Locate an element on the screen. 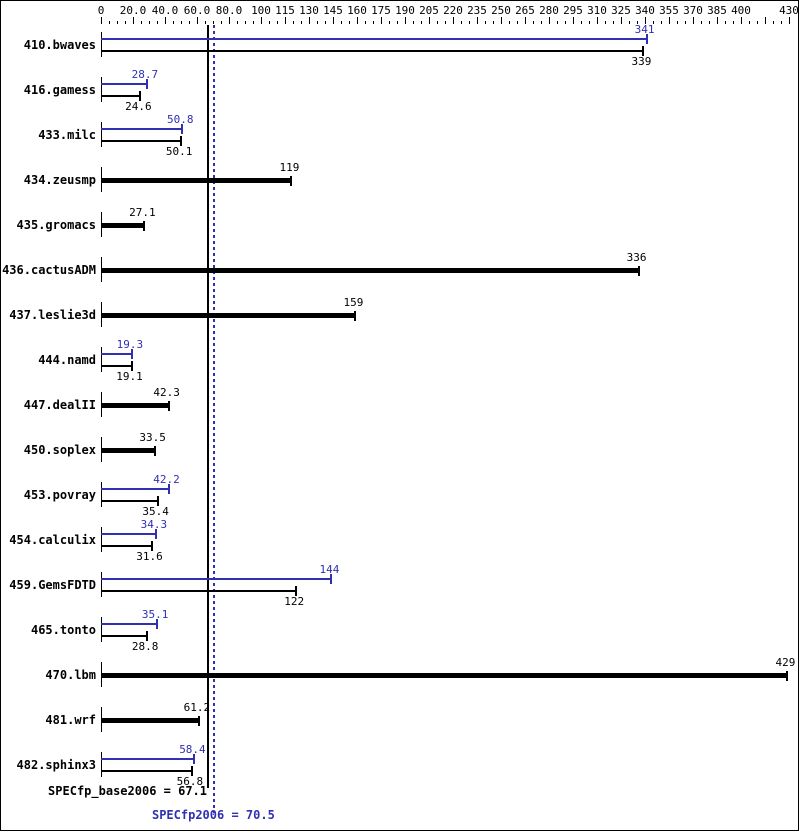 The width and height of the screenshot is (799, 831). base-value-label: 42.3 is located at coordinates (166, 392).